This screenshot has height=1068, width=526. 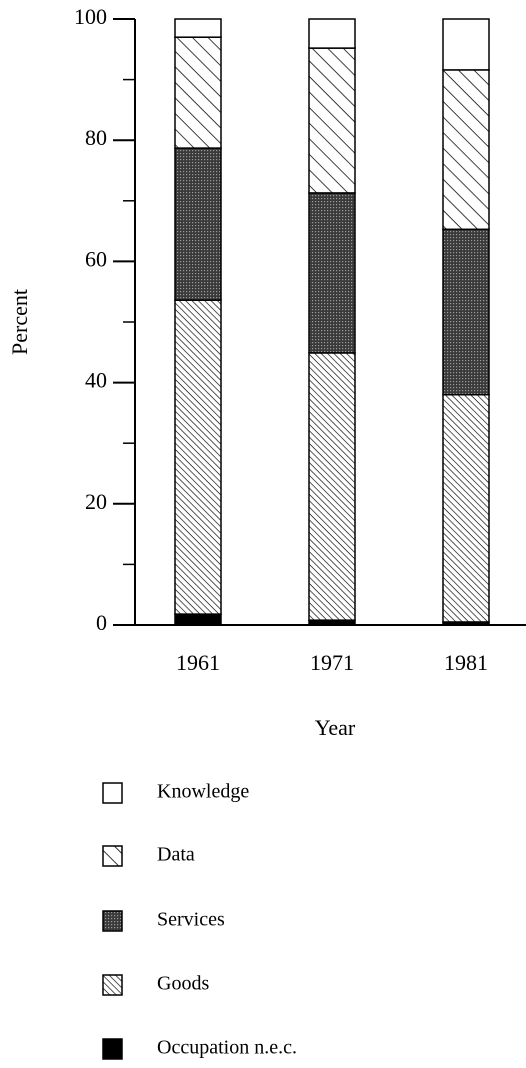 I want to click on y-tick-label: 40, so click(x=96, y=380).